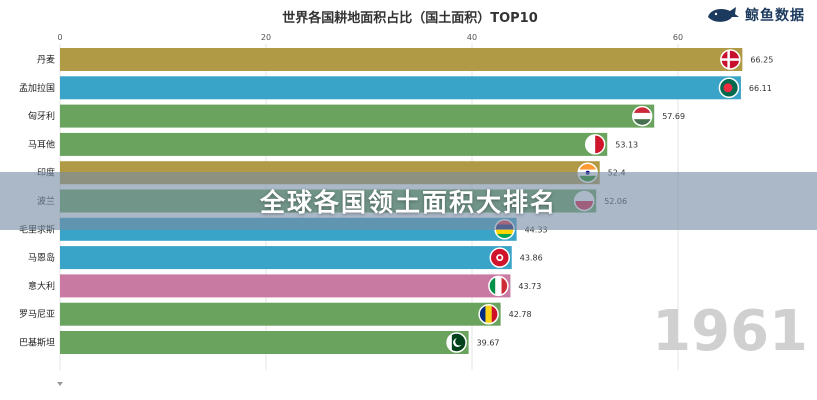 This screenshot has width=817, height=400. Describe the element at coordinates (626, 144) in the screenshot. I see `value-label: 53.13` at that location.